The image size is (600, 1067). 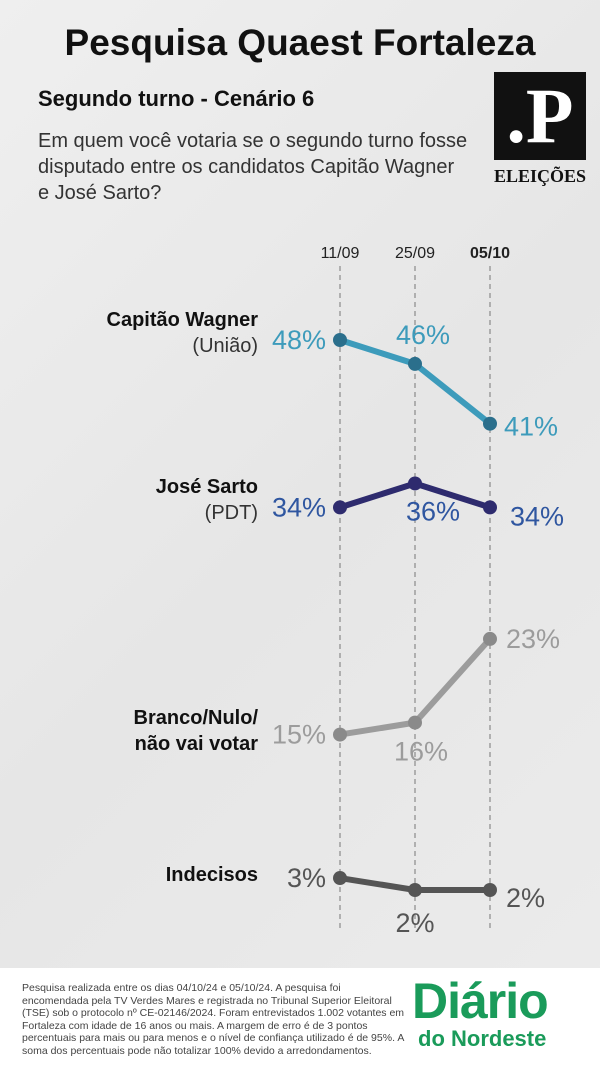 What do you see at coordinates (415, 253) in the screenshot?
I see `x-tick-label: 25/09` at bounding box center [415, 253].